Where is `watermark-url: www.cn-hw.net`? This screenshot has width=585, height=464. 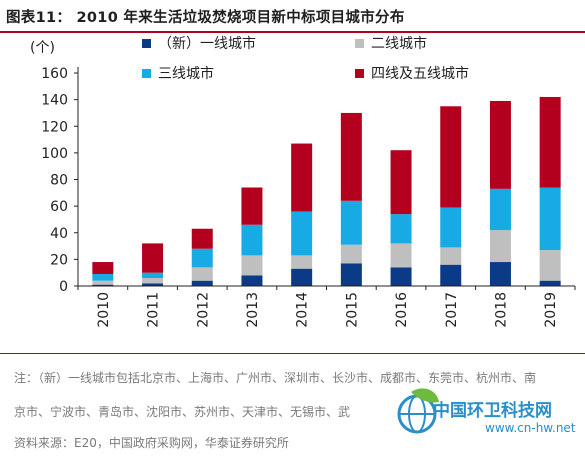 watermark-url: www.cn-hw.net is located at coordinates (530, 428).